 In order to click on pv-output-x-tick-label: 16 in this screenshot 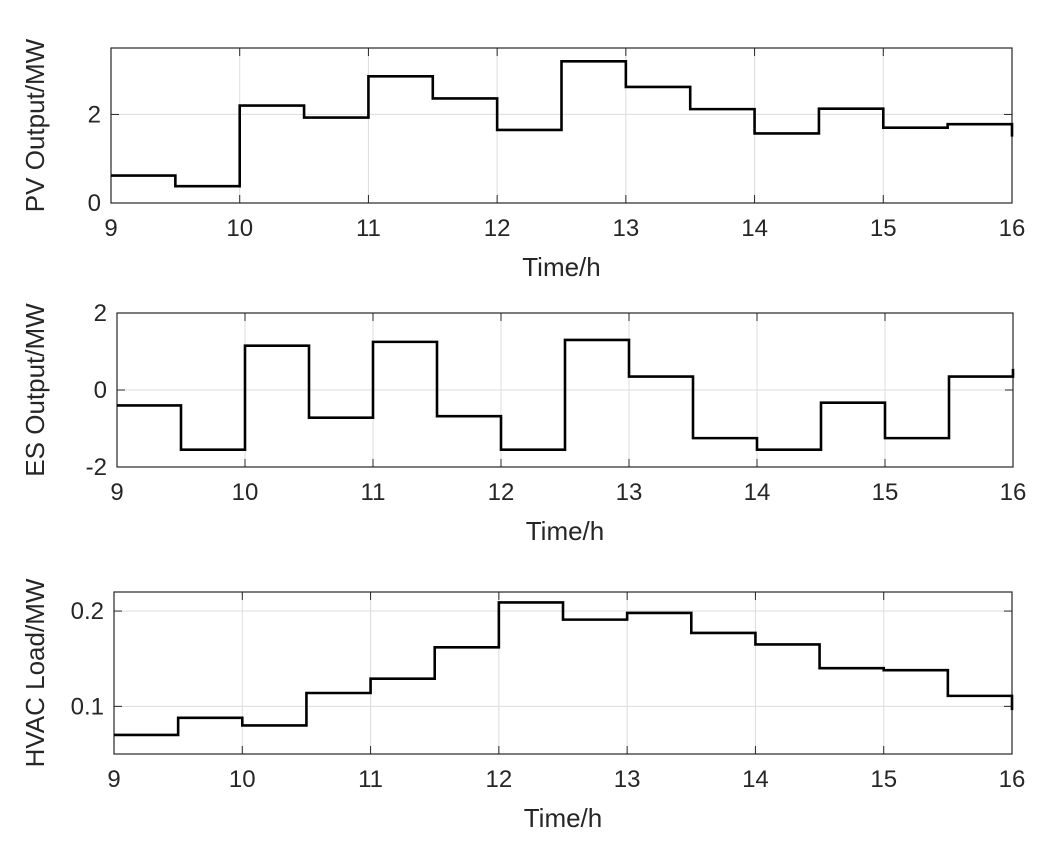, I will do `click(1012, 228)`.